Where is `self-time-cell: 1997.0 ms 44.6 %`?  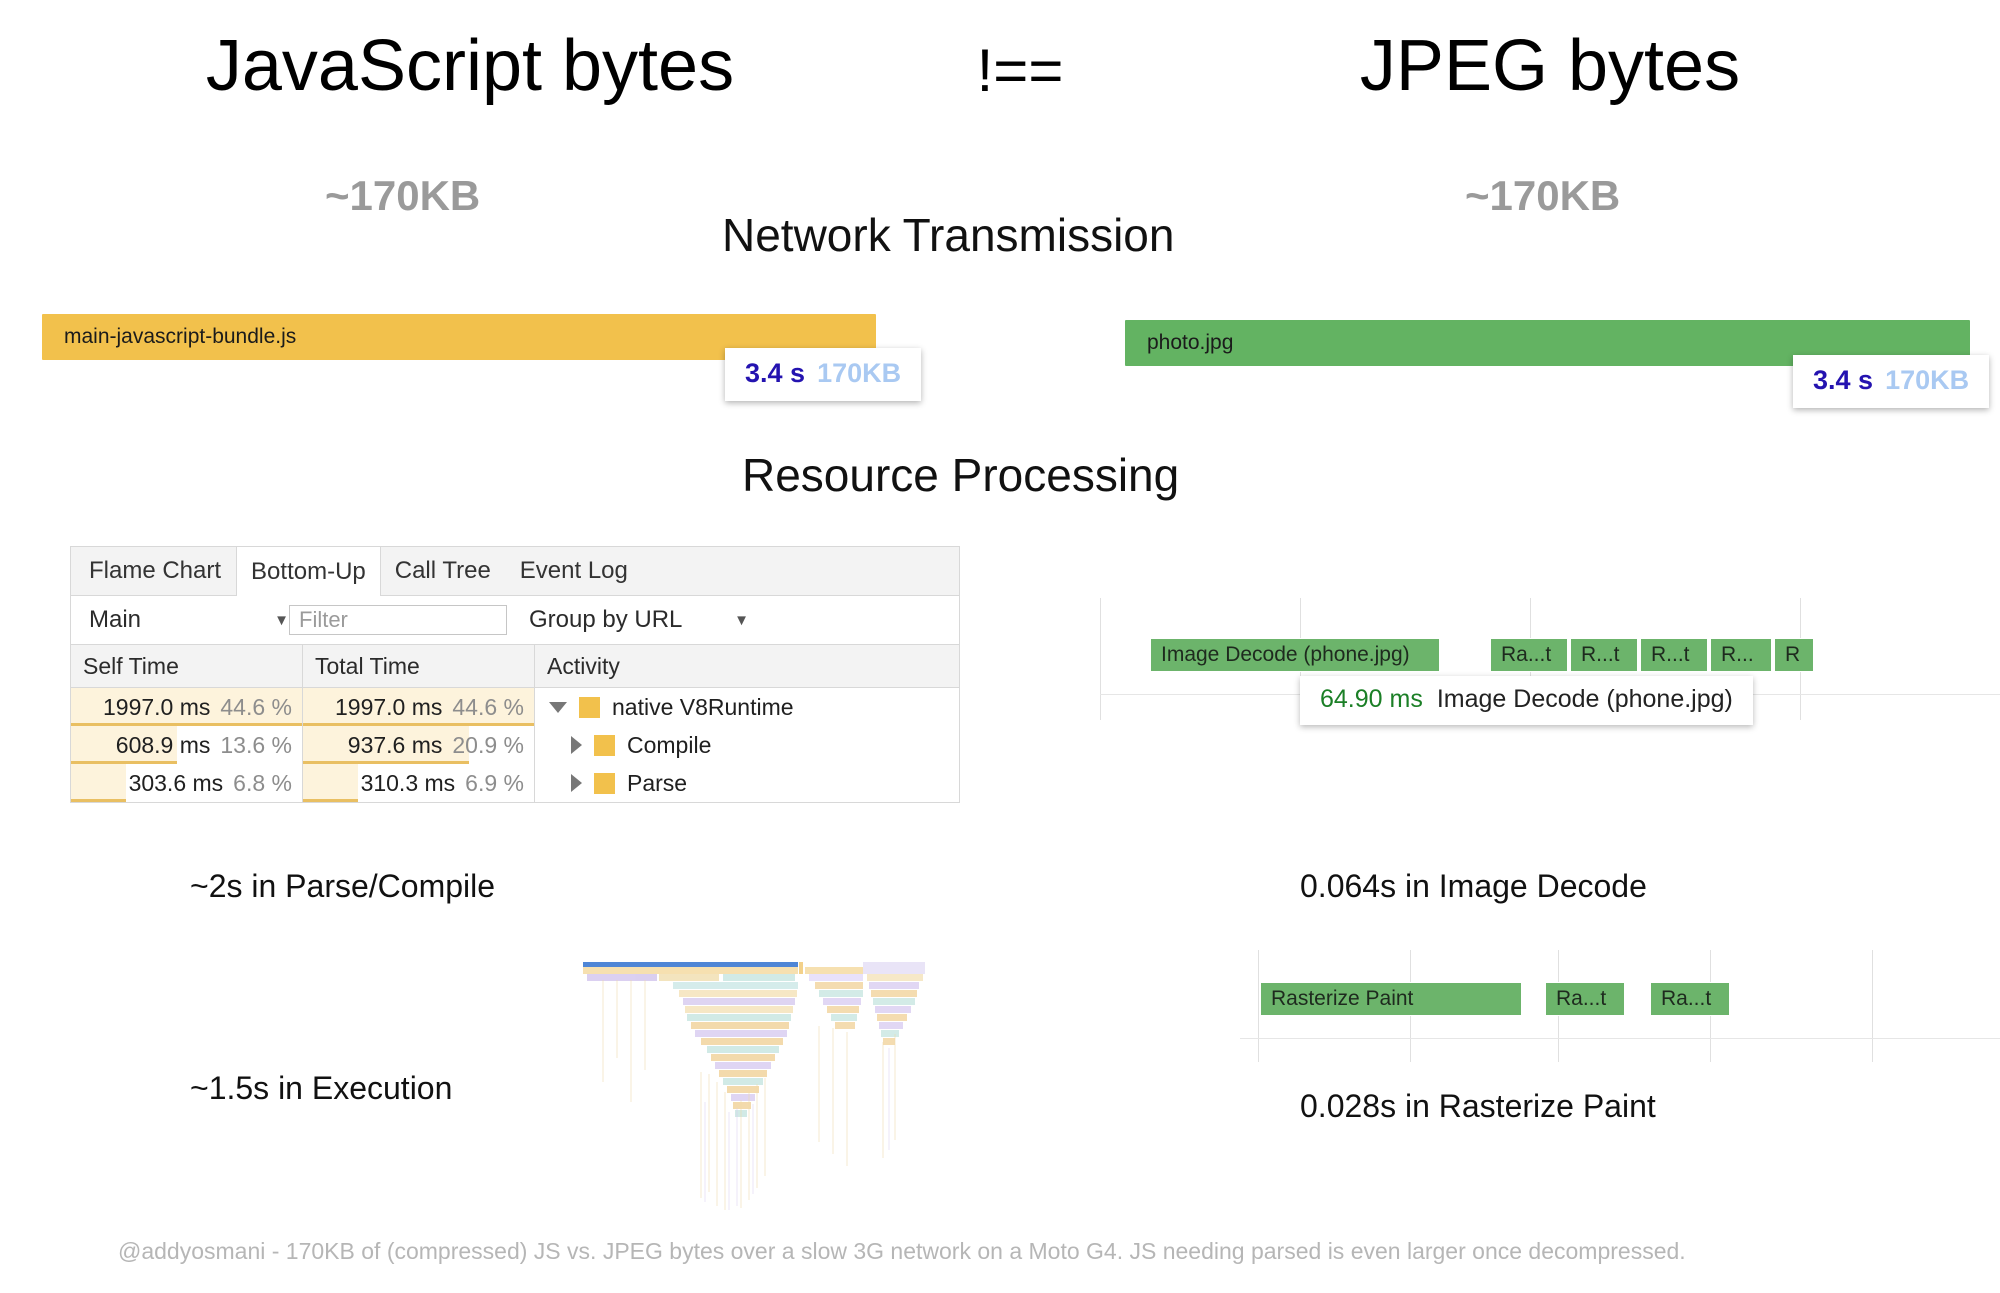 self-time-cell: 1997.0 ms 44.6 % is located at coordinates (187, 707).